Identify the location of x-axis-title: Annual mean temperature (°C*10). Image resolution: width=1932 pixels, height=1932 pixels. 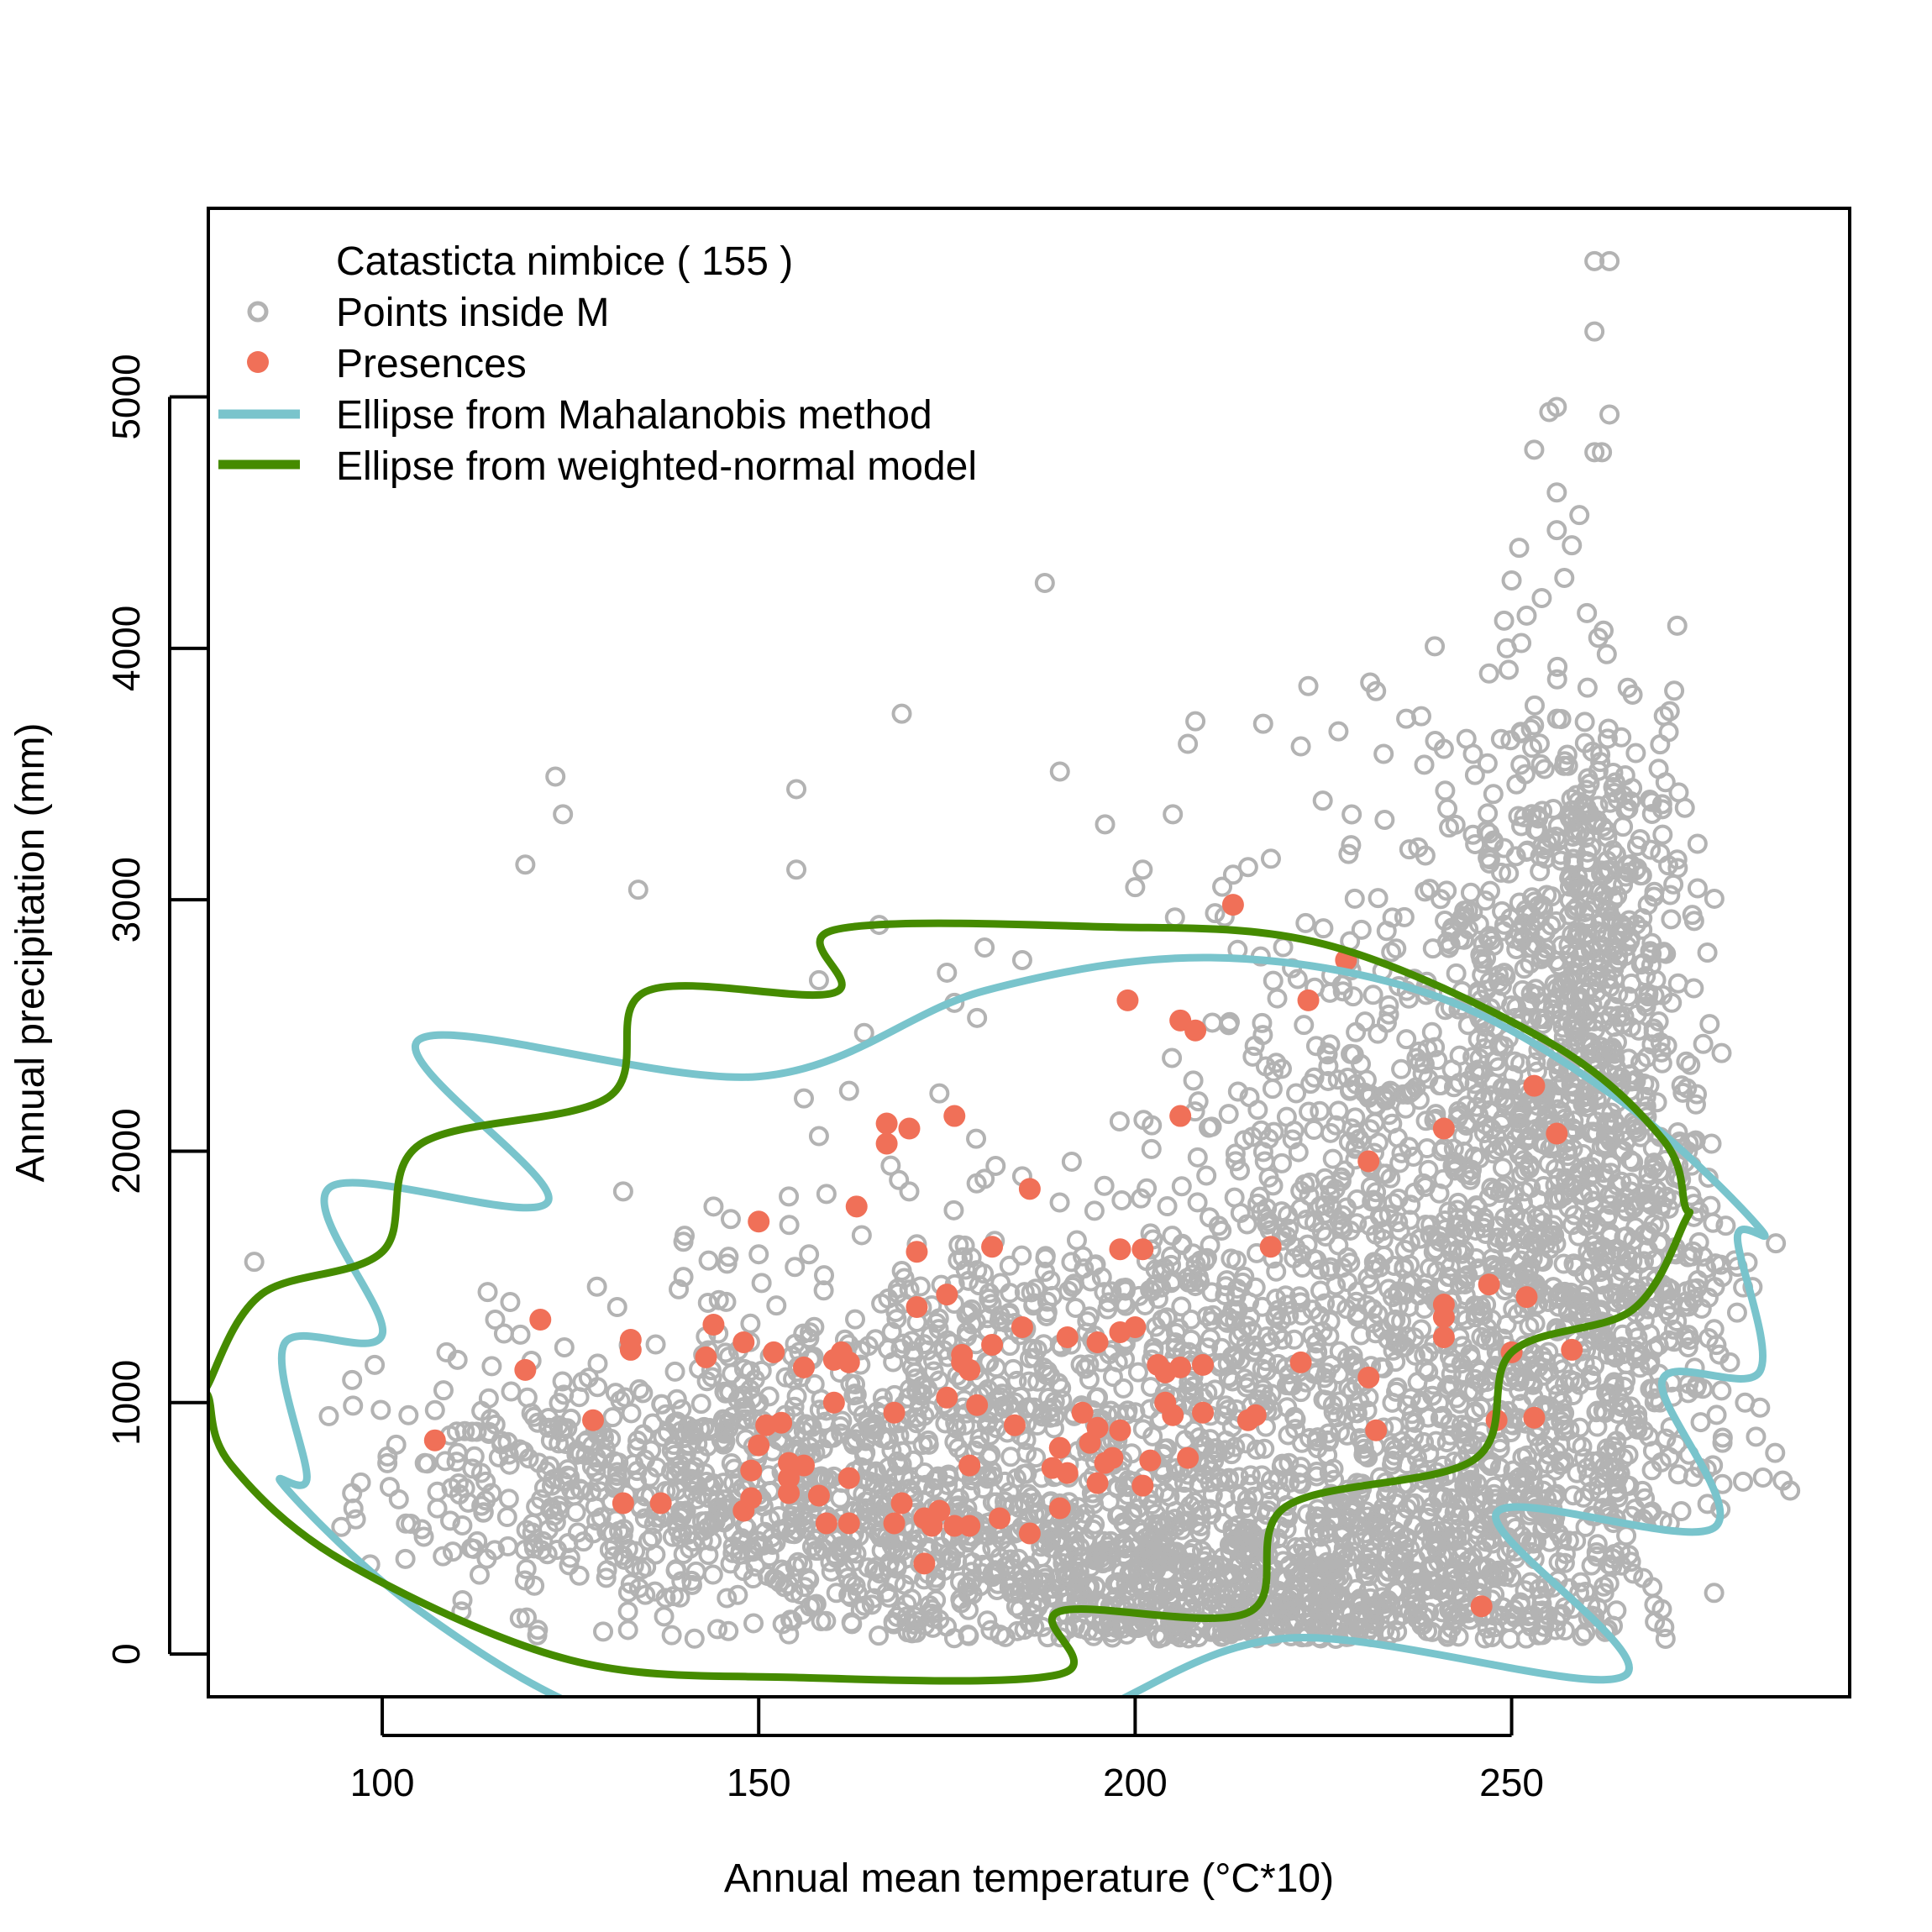
(1029, 1878).